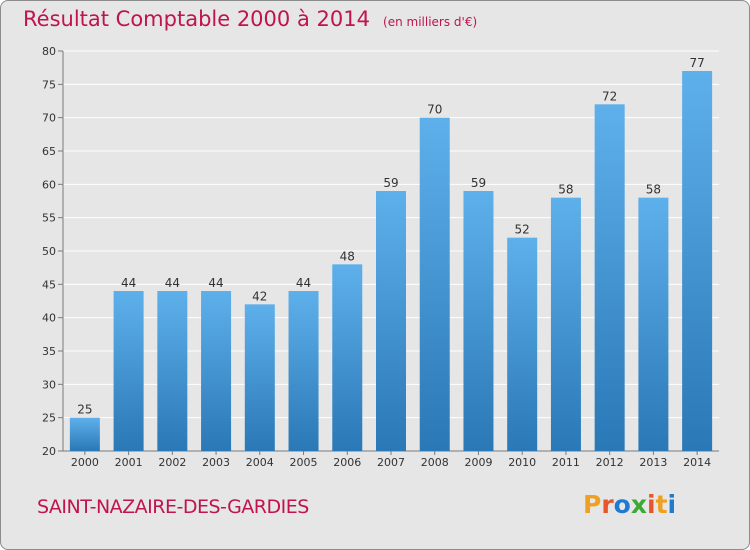 The height and width of the screenshot is (550, 750). I want to click on x-tick-label-2004: 2004, so click(260, 462).